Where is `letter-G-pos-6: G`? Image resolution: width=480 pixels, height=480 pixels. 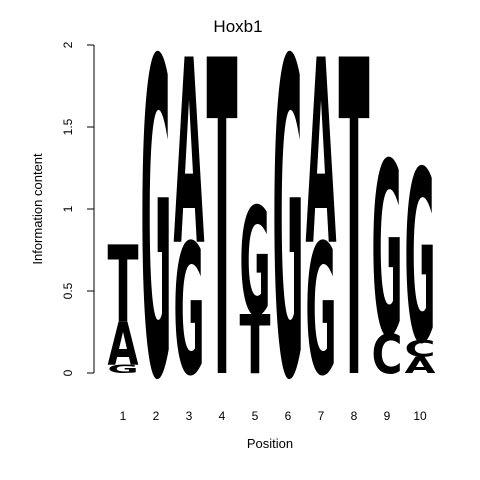 letter-G-pos-6: G is located at coordinates (288, 238).